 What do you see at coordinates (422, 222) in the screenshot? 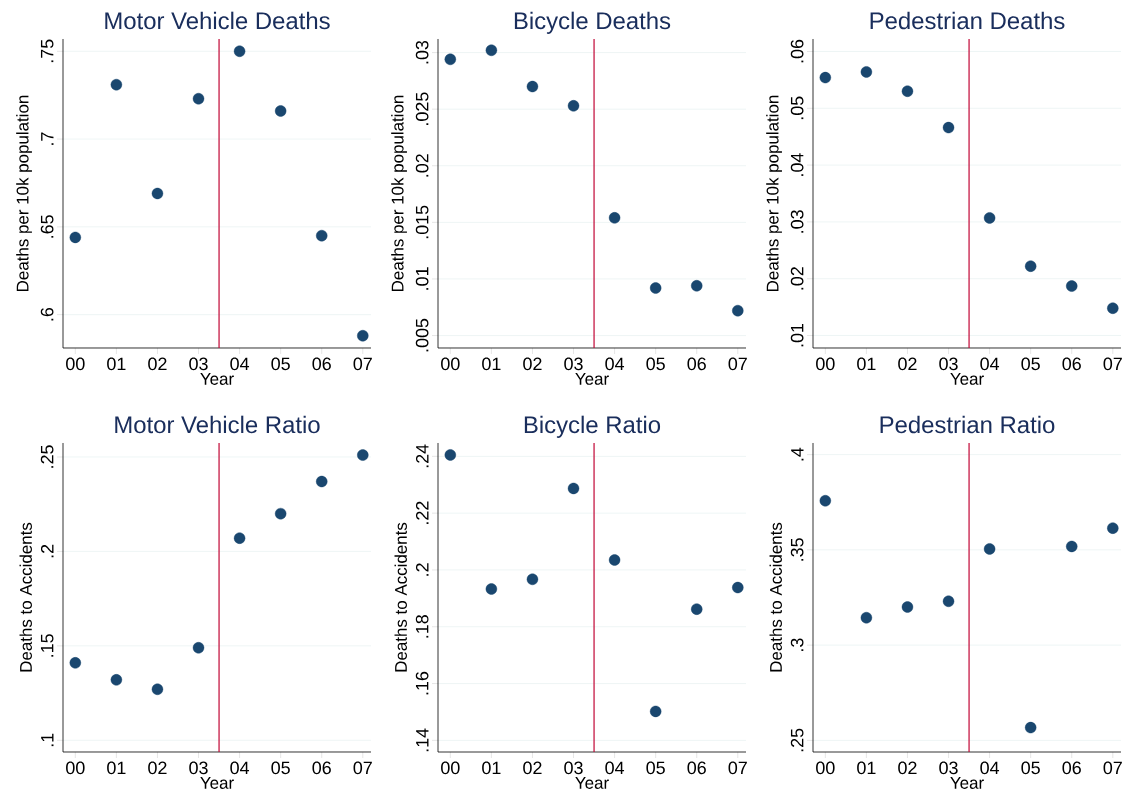
I see `y-tick-label: .015` at bounding box center [422, 222].